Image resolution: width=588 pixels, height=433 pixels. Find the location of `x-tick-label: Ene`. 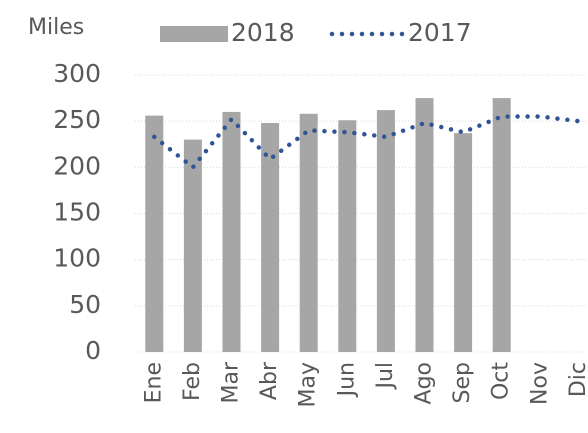

x-tick-label: Ene is located at coordinates (153, 382).